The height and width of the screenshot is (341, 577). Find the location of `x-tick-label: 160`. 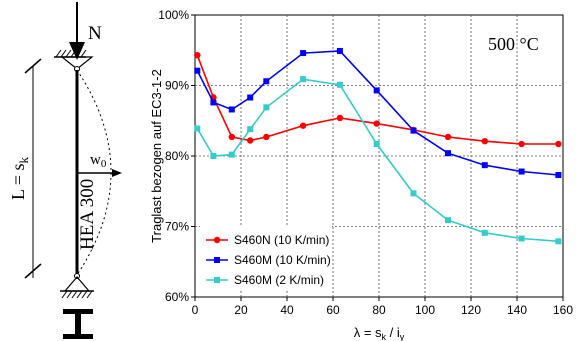

x-tick-label: 160 is located at coordinates (563, 310).